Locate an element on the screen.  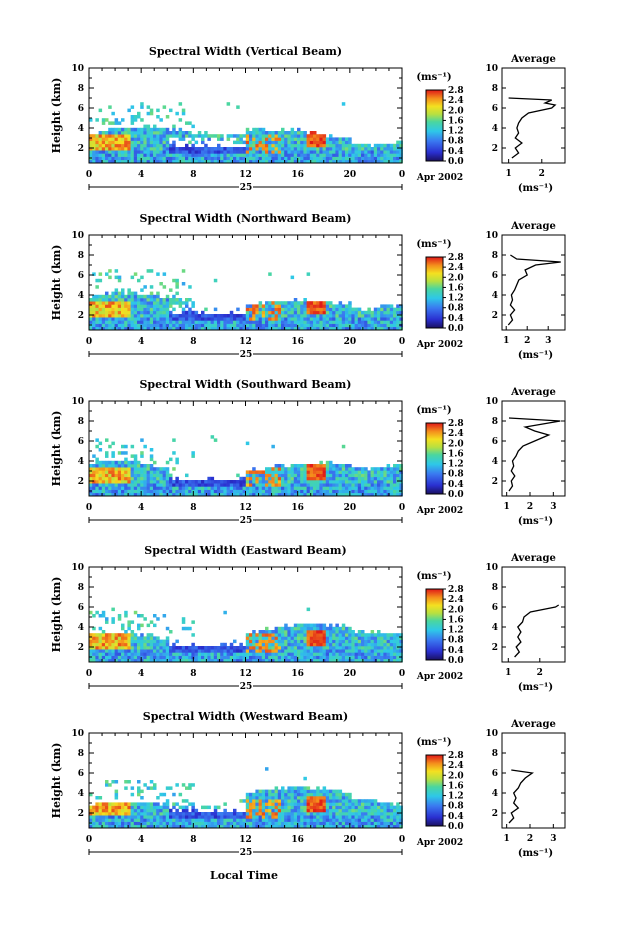
avg-x-tick-label: 2 is located at coordinates (530, 507).